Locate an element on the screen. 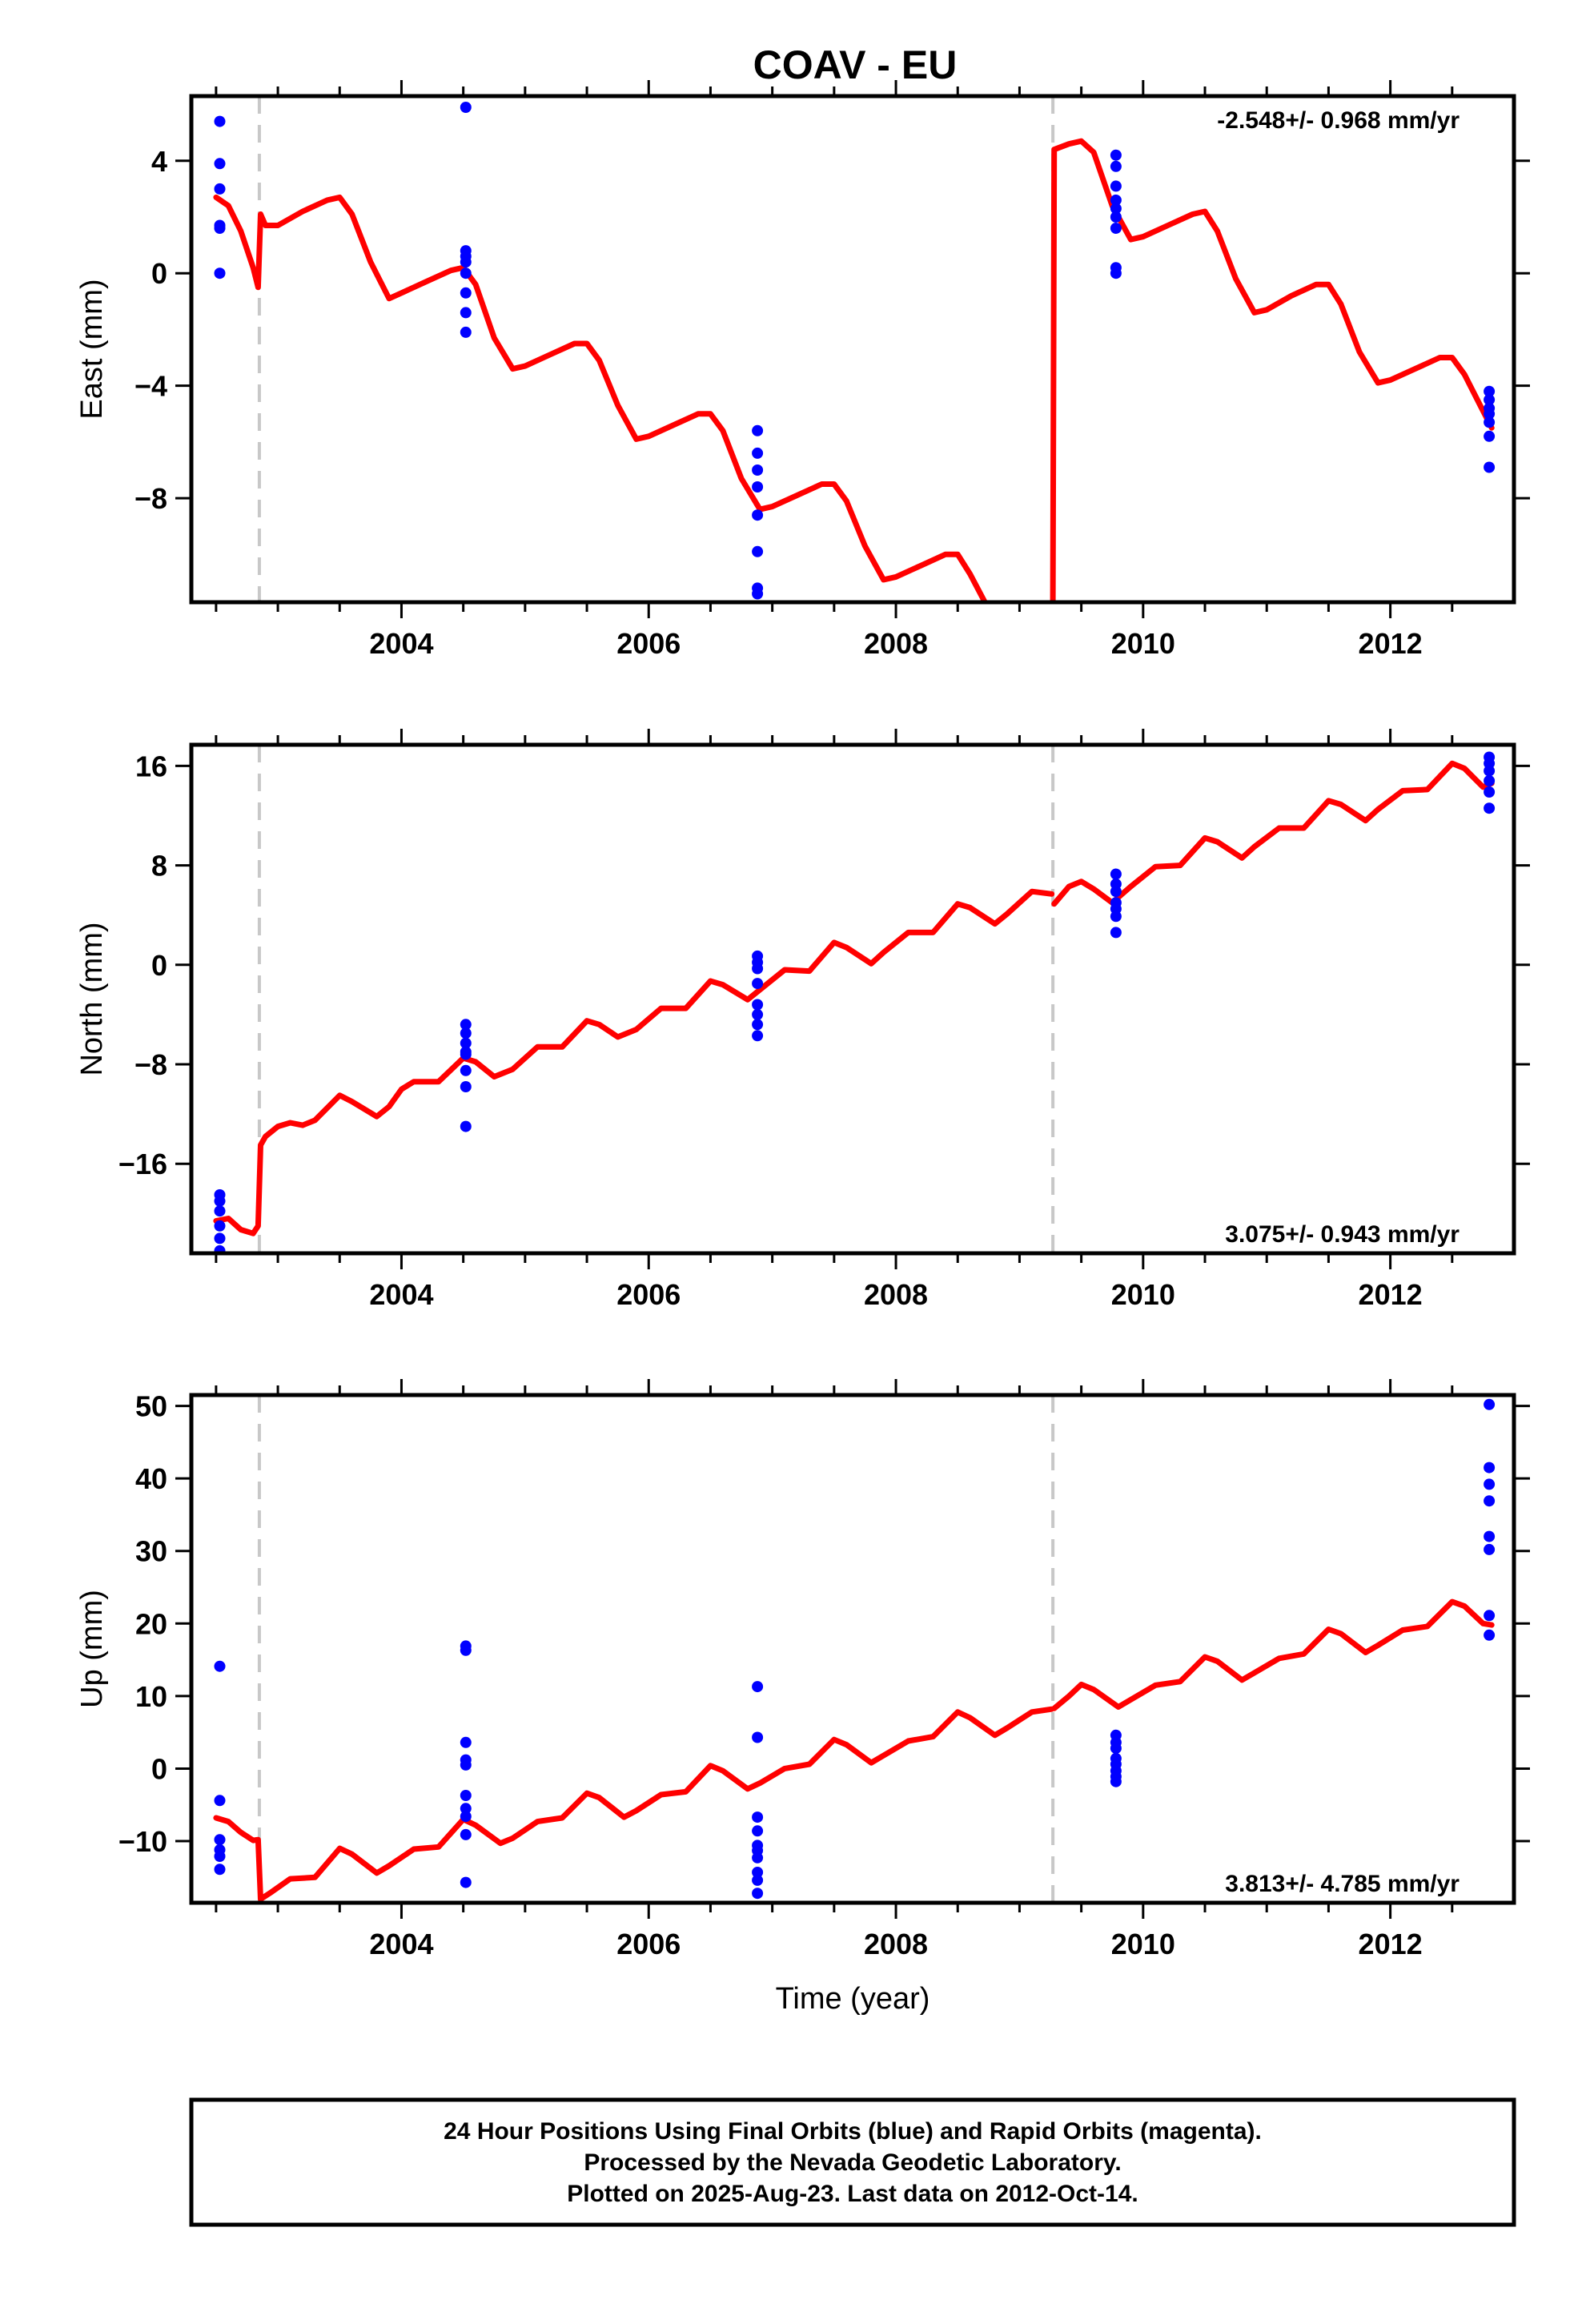  east-rate-label: -2.548+/- 0.968 mm/yr is located at coordinates (1338, 121).